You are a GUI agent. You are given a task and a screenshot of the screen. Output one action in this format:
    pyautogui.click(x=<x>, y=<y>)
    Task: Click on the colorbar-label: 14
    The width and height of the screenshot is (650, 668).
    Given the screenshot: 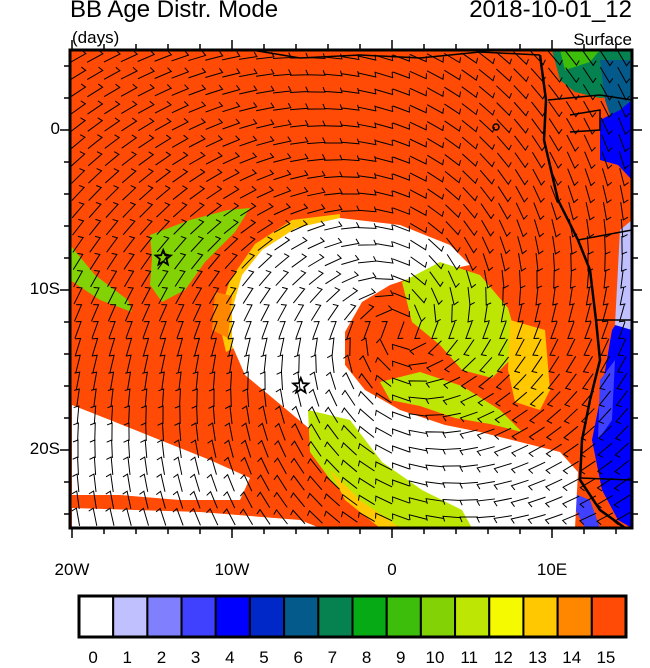 What is the action you would take?
    pyautogui.click(x=572, y=657)
    